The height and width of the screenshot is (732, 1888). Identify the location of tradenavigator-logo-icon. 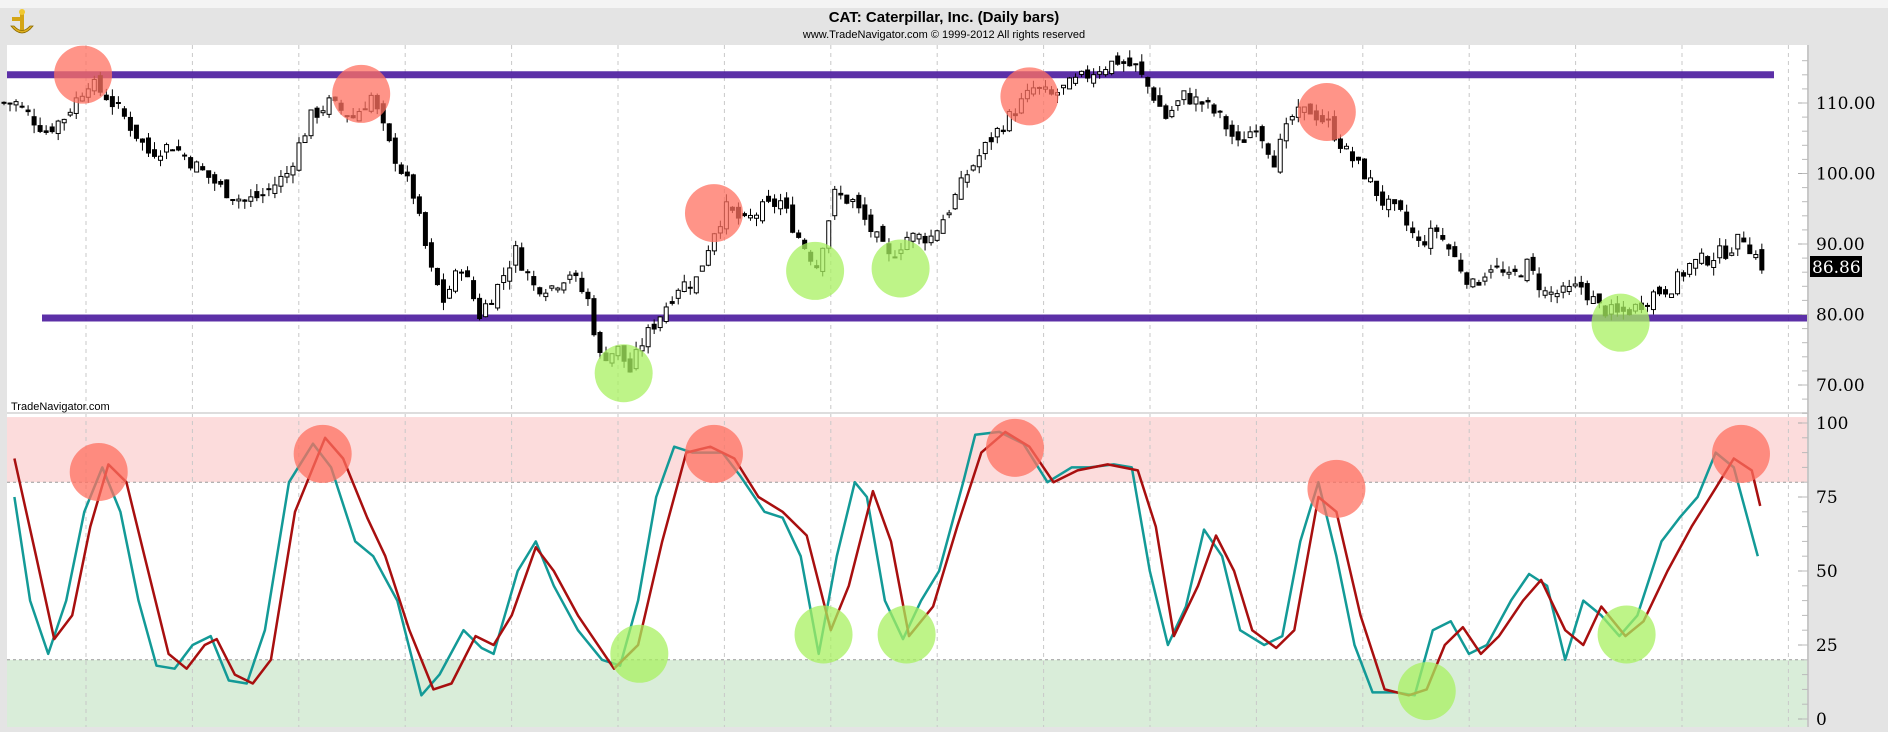
(22, 21).